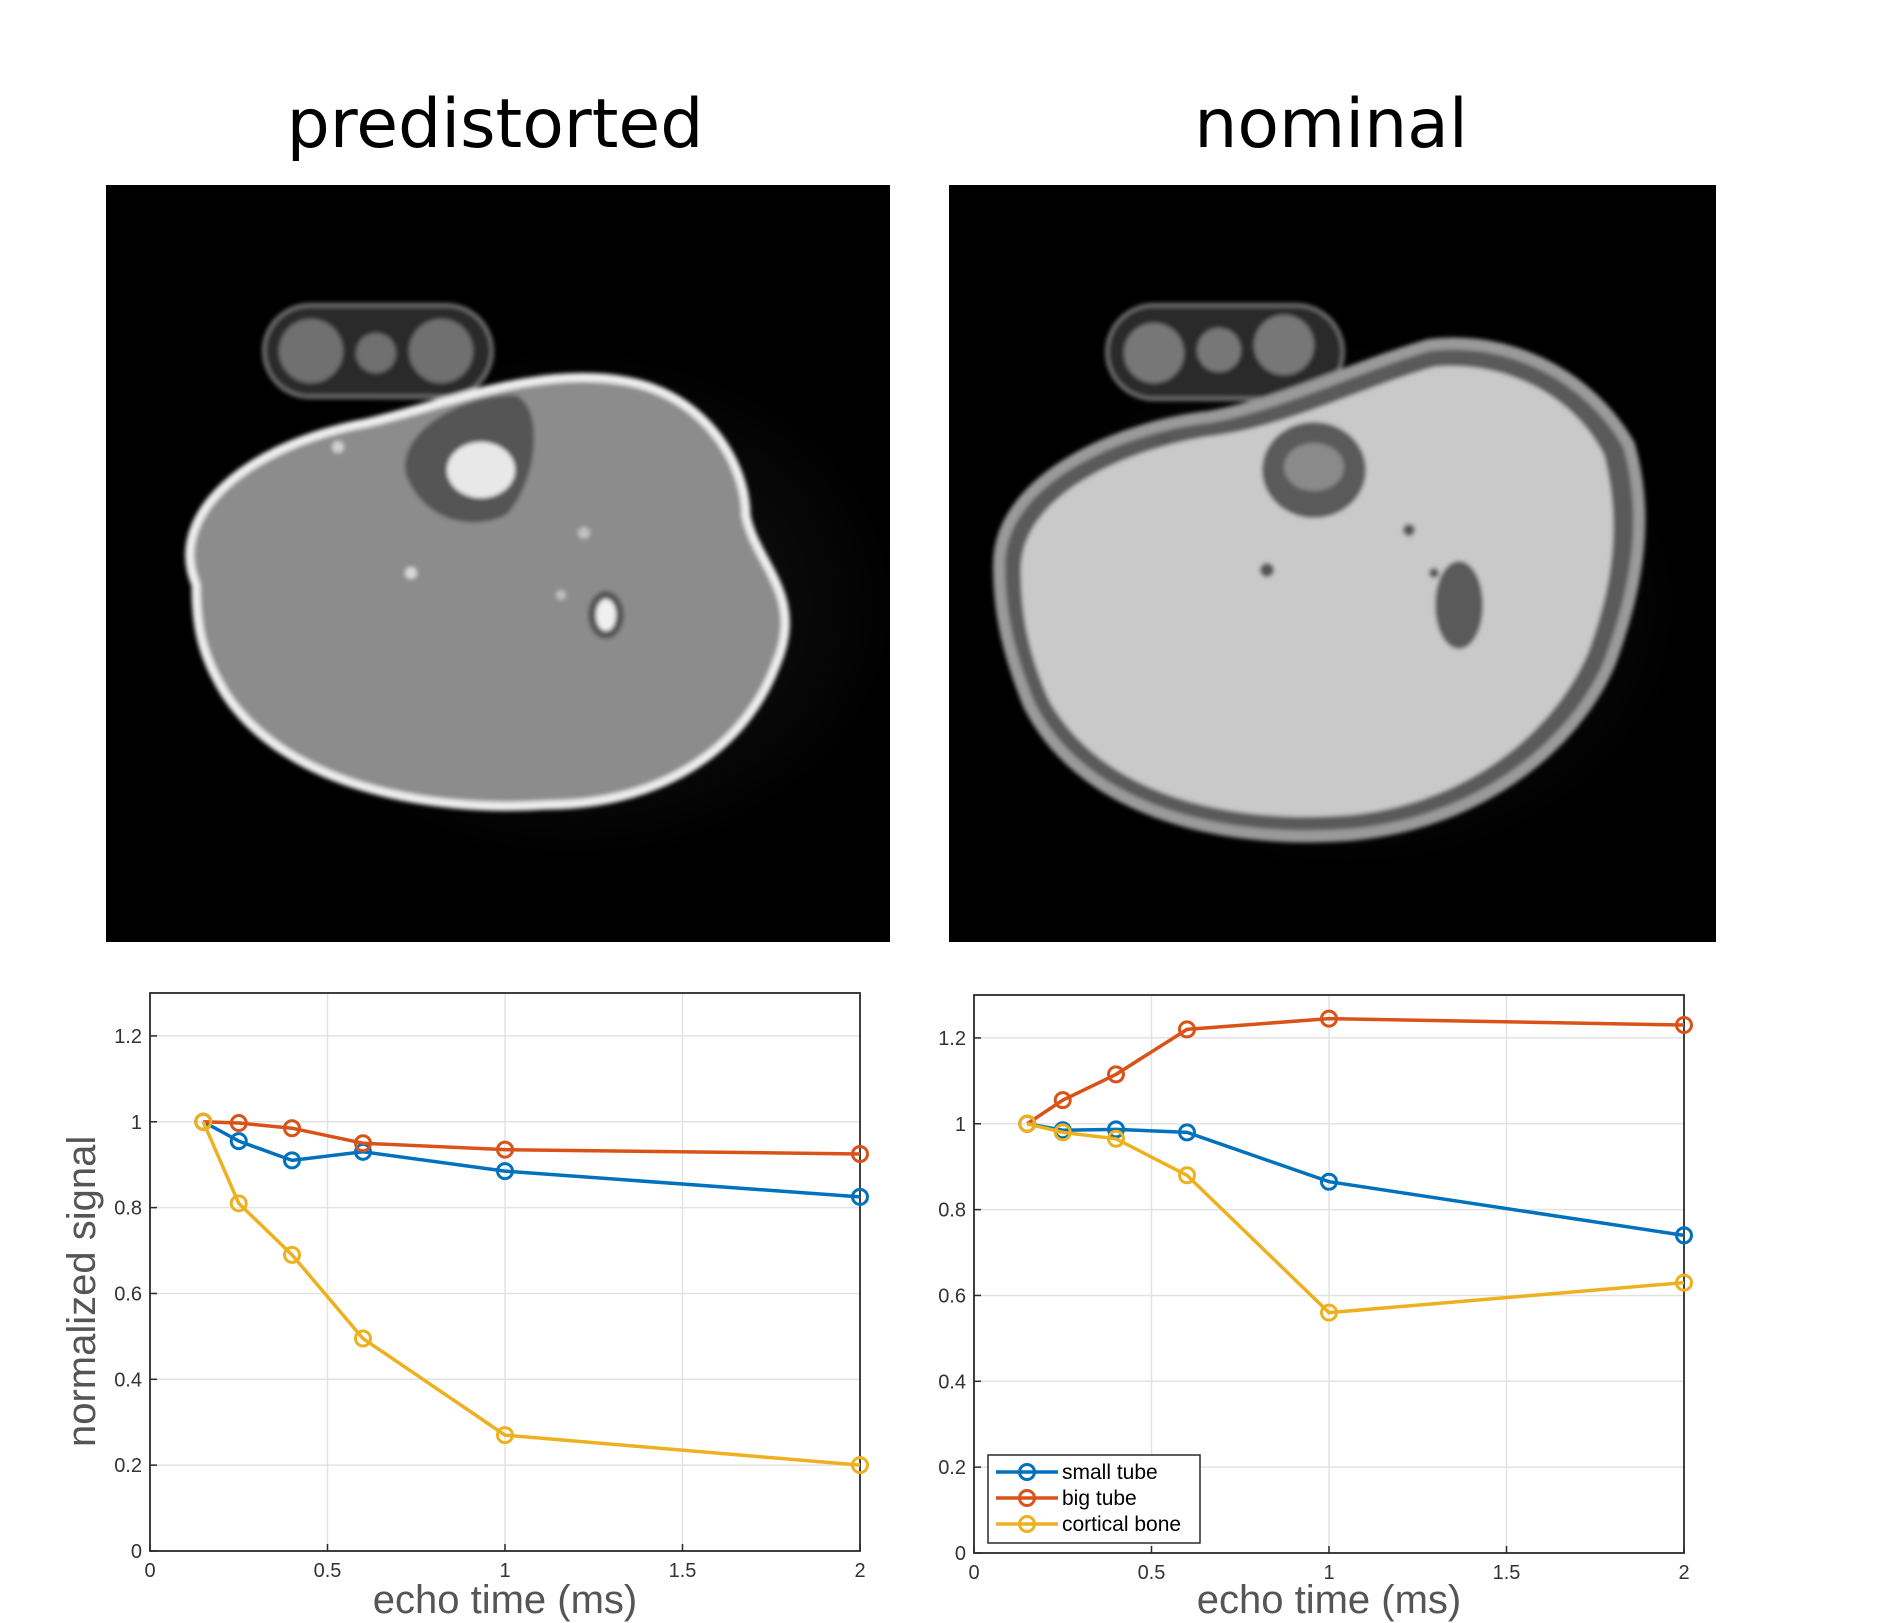 This screenshot has height=1623, width=1896. I want to click on legend-label-small-tube: small tube, so click(1110, 1472).